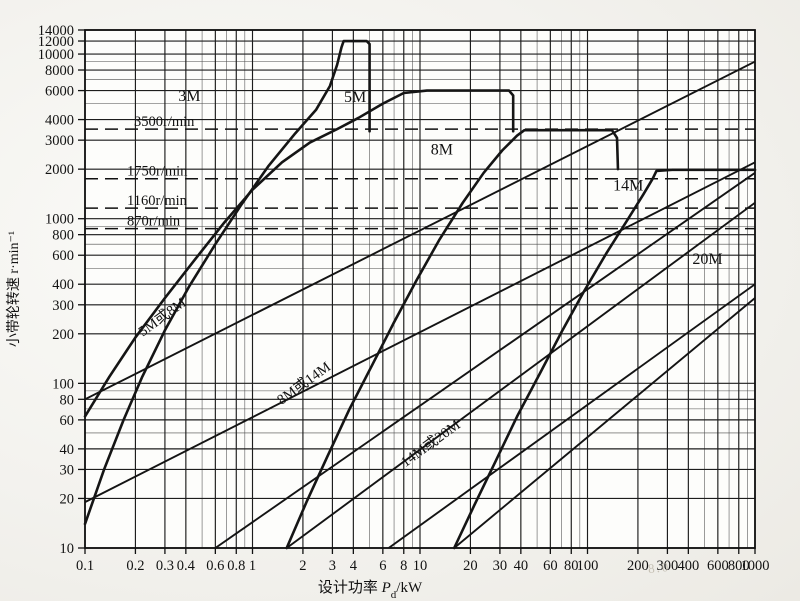  I want to click on y-tick-label-10: 600, so click(63, 256).